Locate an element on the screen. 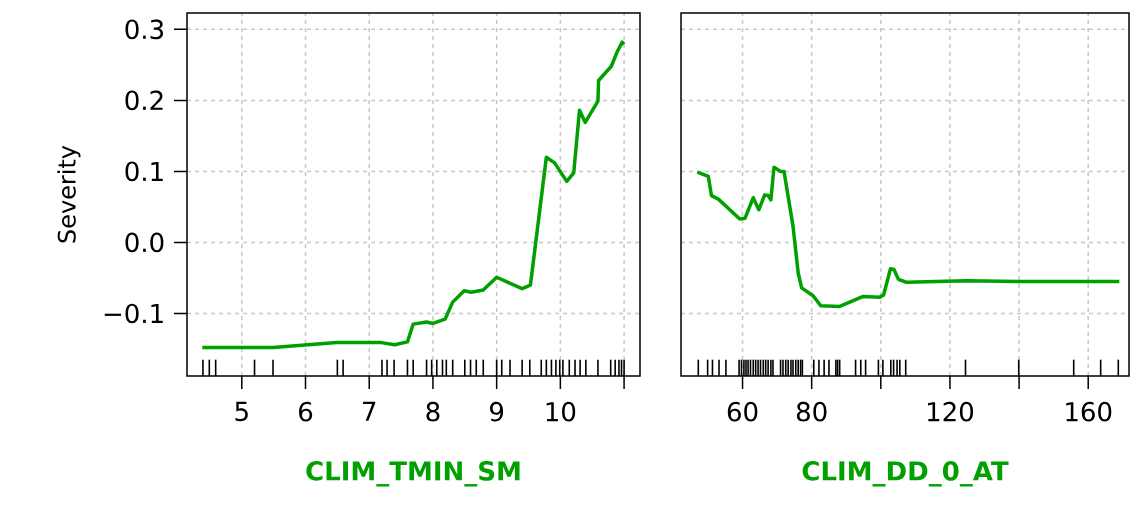 This screenshot has height=515, width=1131. x-tick-label: 120 is located at coordinates (950, 411).